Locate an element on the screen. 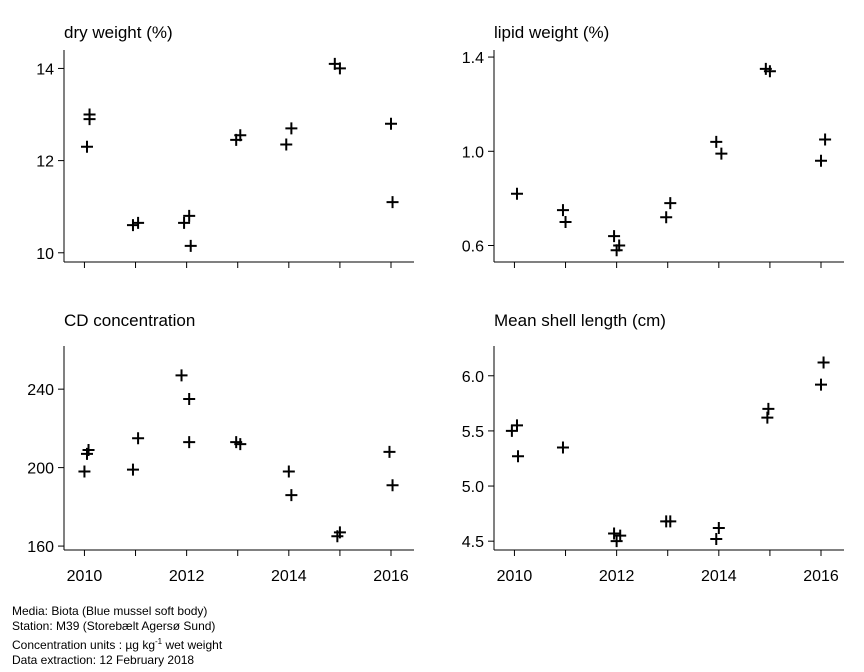  panel-title: Mean shell length (cm) is located at coordinates (580, 320).